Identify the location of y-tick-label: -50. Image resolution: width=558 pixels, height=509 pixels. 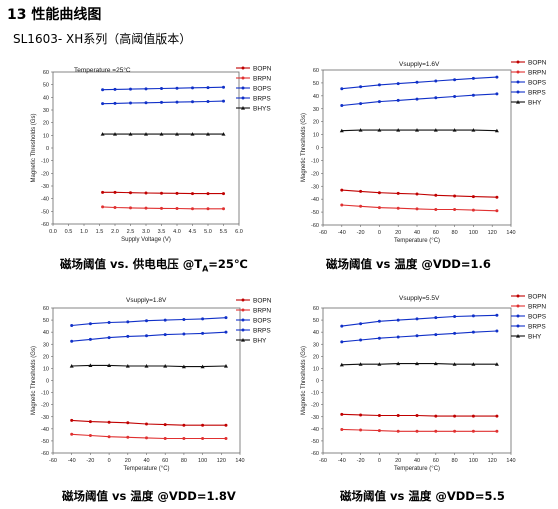
(315, 442).